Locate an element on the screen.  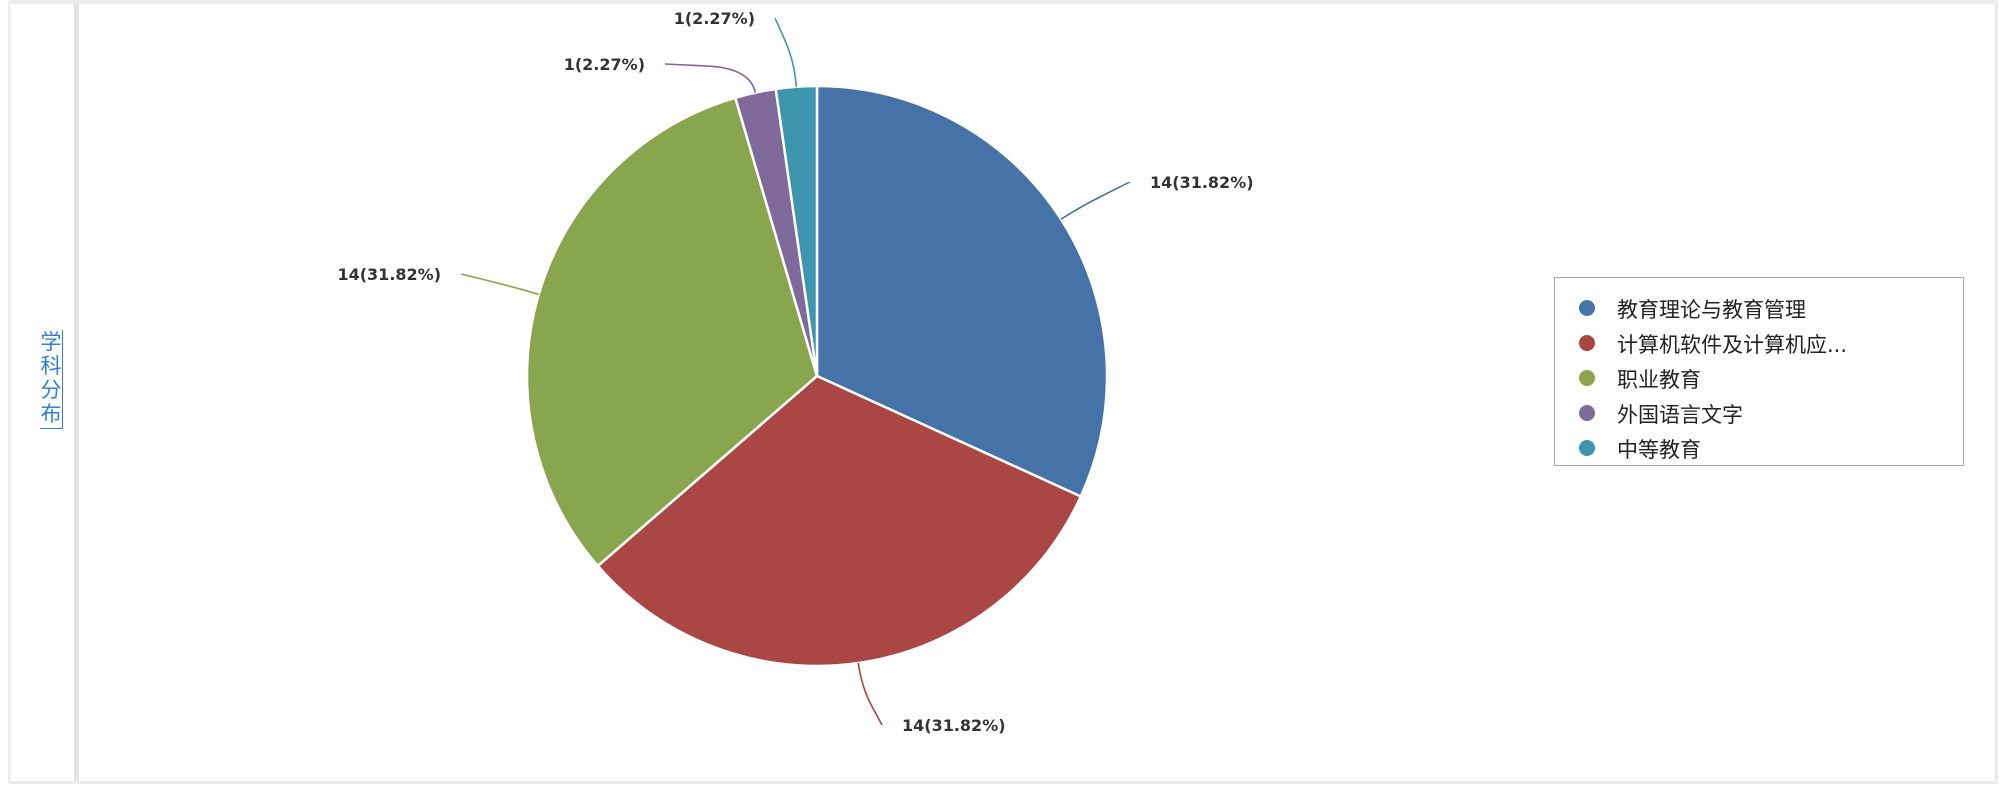
legend-label: 职业教育 is located at coordinates (1659, 379).